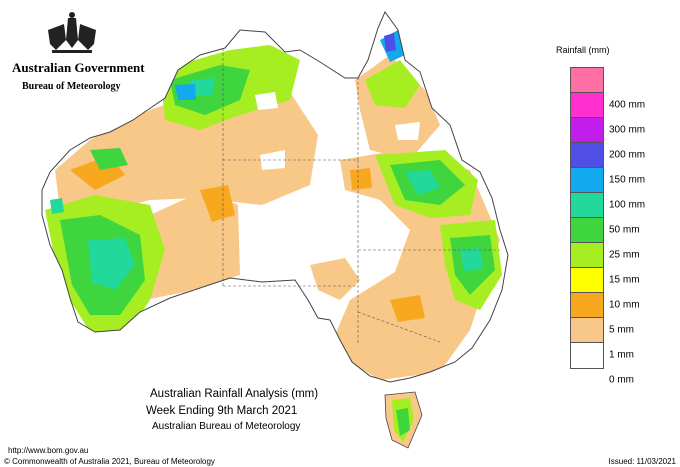 This screenshot has width=680, height=467. What do you see at coordinates (621, 354) in the screenshot?
I see `legend-label: 1 mm` at bounding box center [621, 354].